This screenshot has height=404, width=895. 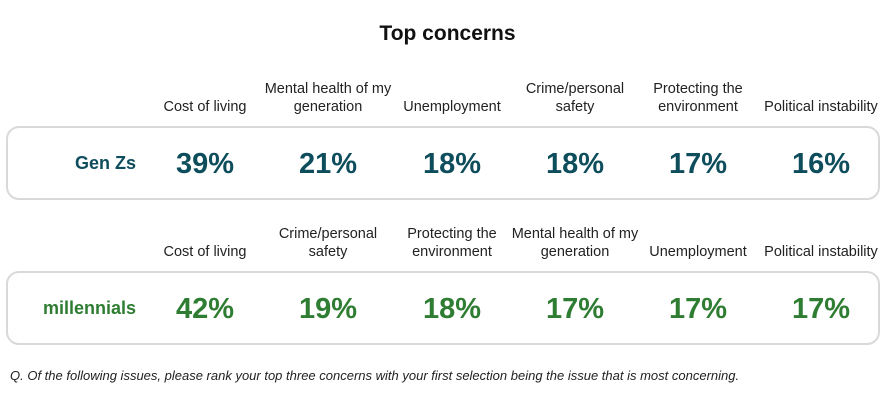 I want to click on genz-label: Gen Zs, so click(x=105, y=163).